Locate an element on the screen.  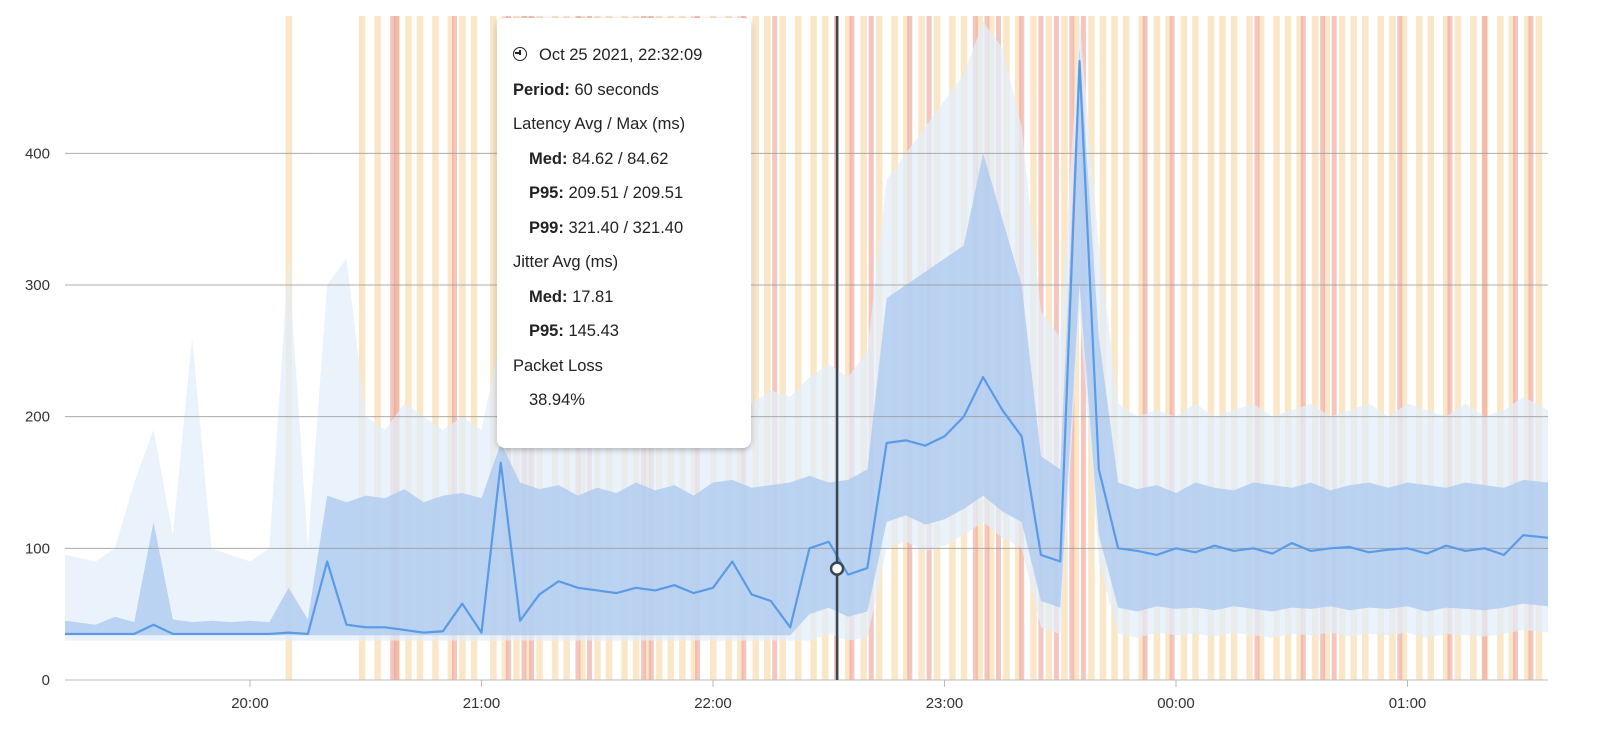
packet-loss-title: Packet Loss is located at coordinates (558, 365).